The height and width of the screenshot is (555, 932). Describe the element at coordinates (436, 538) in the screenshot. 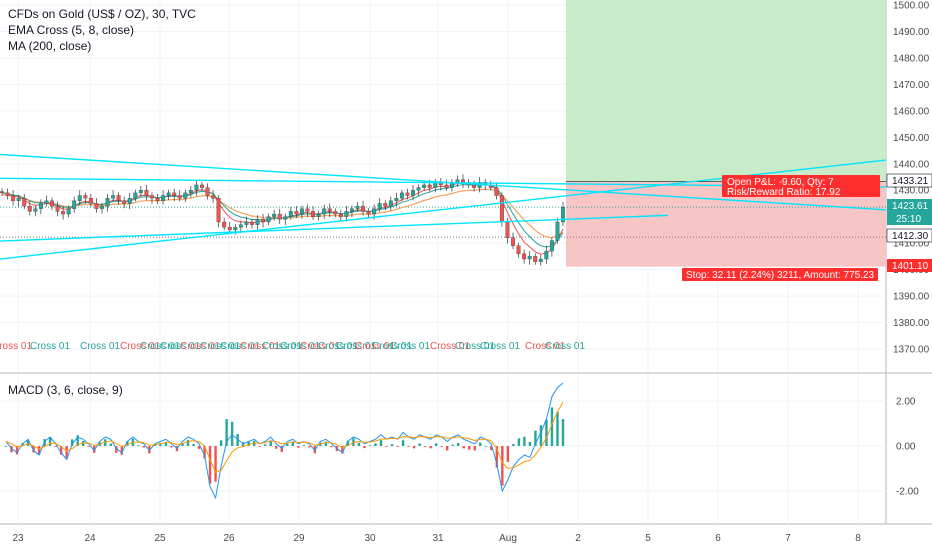

I see `time-axis: 23 24 25 26 29 30 31 Aug 2 5 6 7 8` at that location.